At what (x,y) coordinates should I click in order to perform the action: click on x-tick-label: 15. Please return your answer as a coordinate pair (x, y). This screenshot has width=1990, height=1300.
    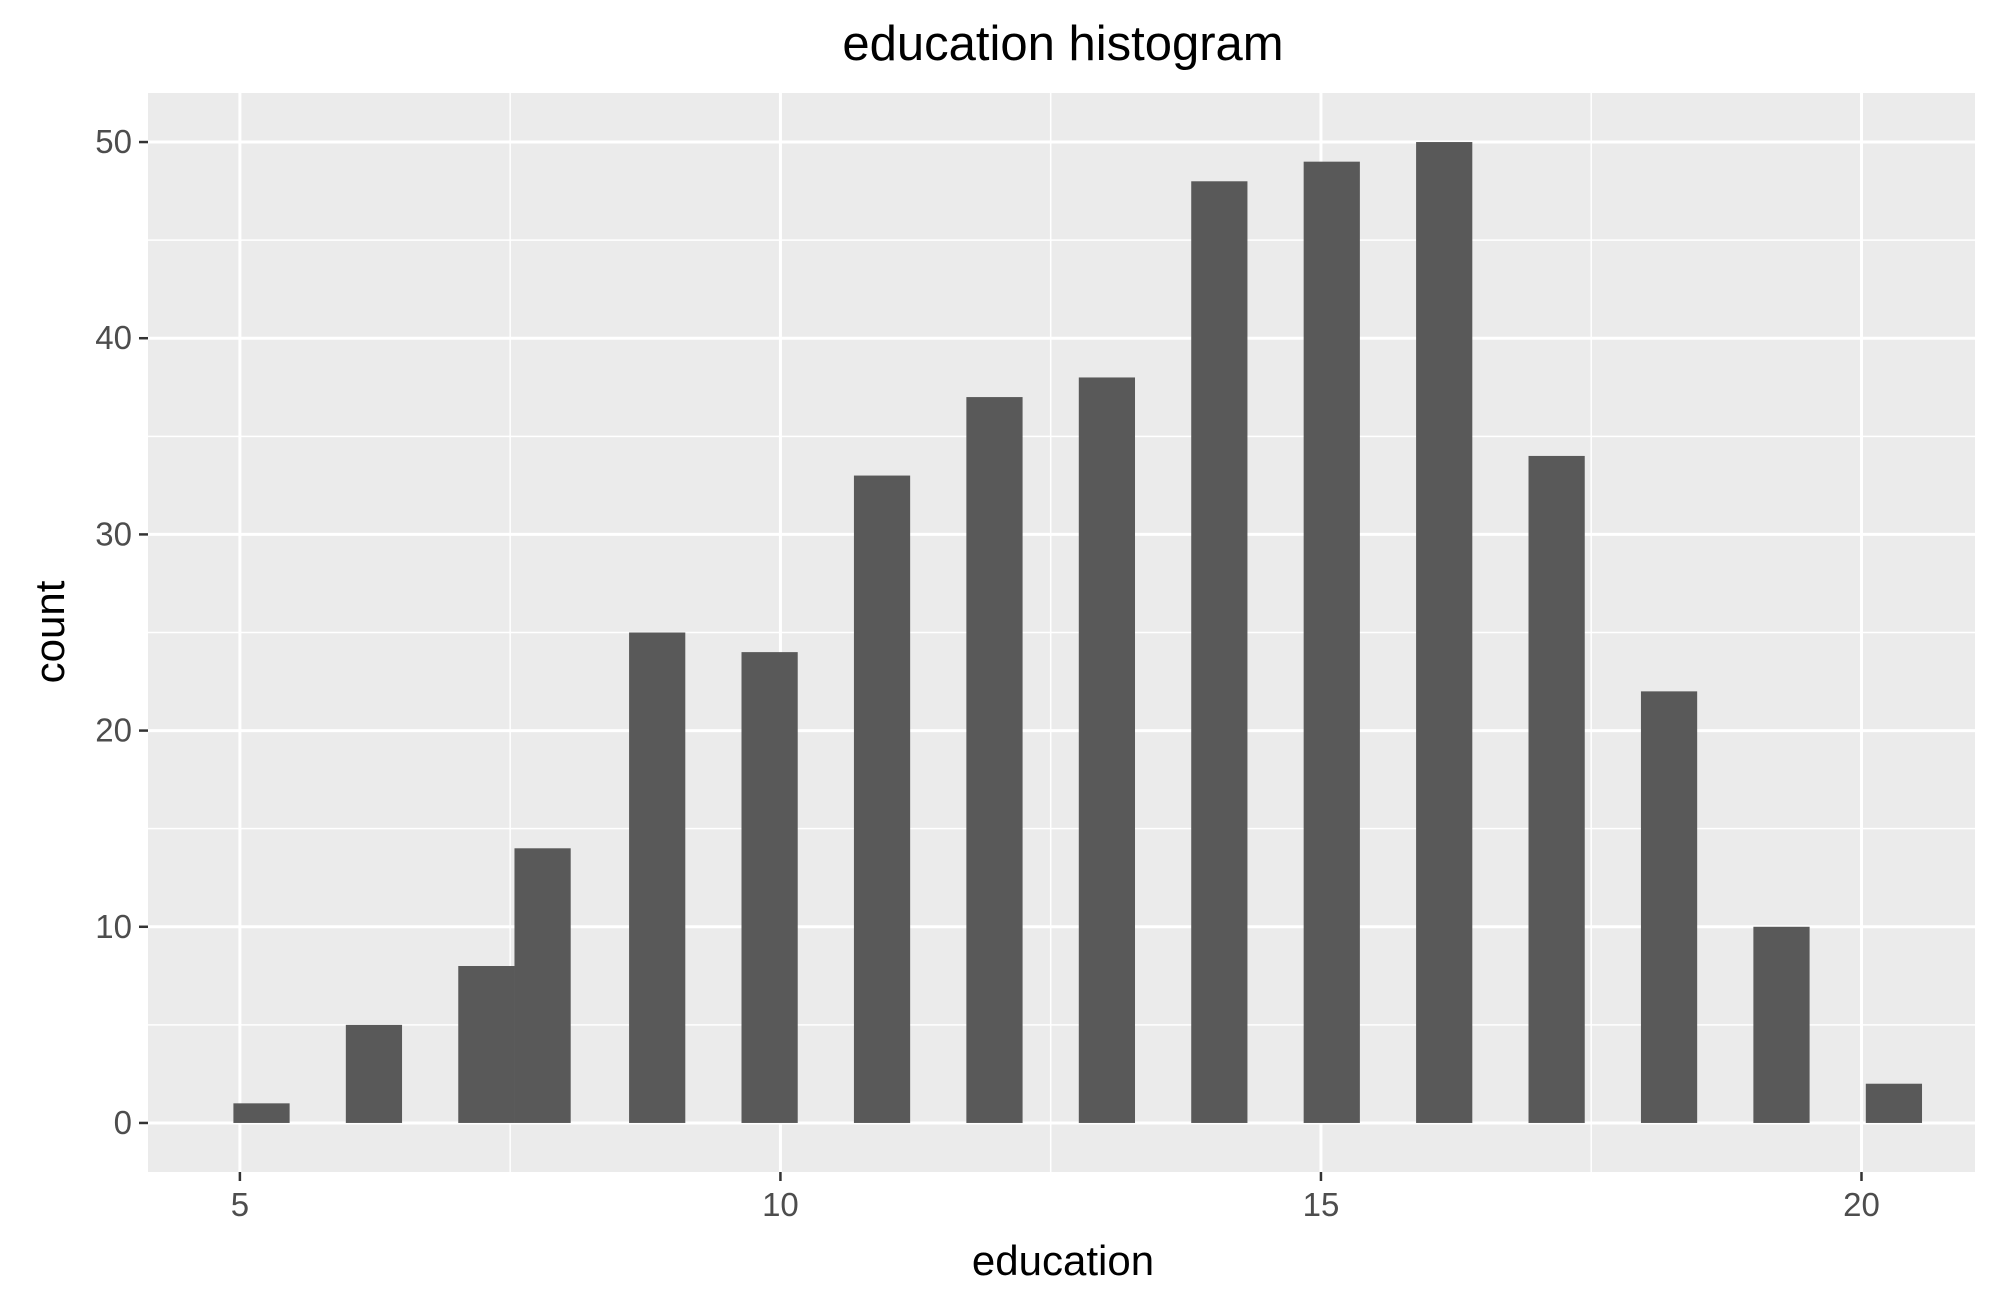
    Looking at the image, I should click on (1321, 1204).